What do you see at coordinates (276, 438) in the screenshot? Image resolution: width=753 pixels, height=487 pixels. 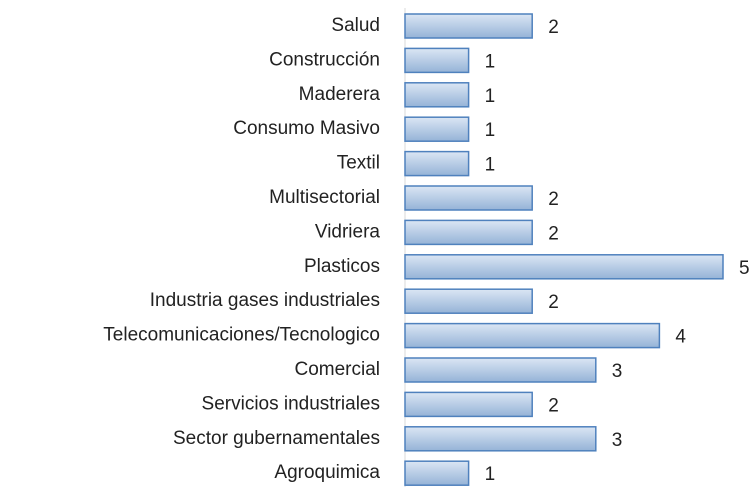 I see `category-label: Sector gubernamentales` at bounding box center [276, 438].